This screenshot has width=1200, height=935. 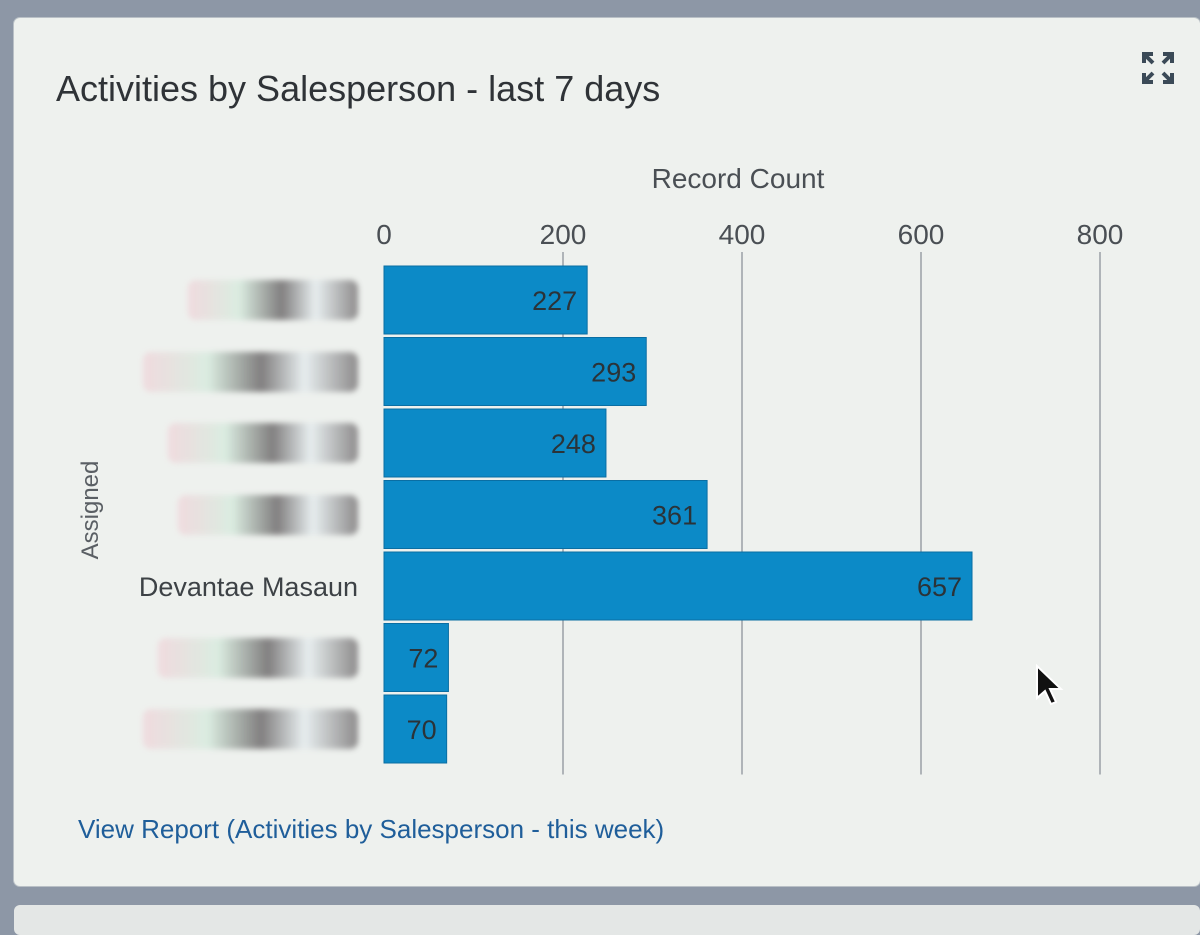 What do you see at coordinates (939, 587) in the screenshot?
I see `data-label: 657` at bounding box center [939, 587].